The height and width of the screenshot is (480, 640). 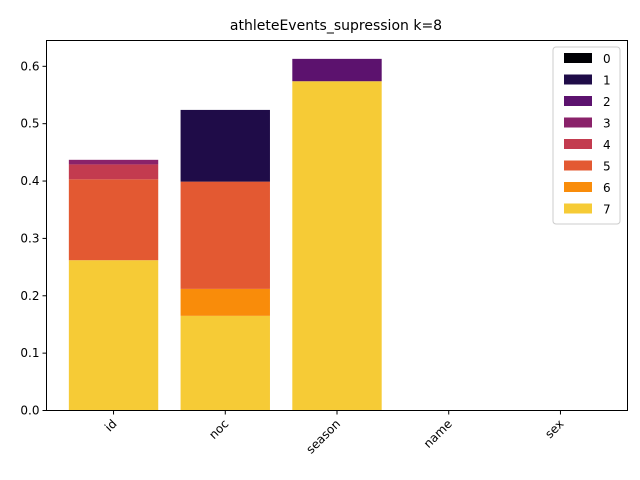 I want to click on legend-label-2: 2, so click(x=607, y=102).